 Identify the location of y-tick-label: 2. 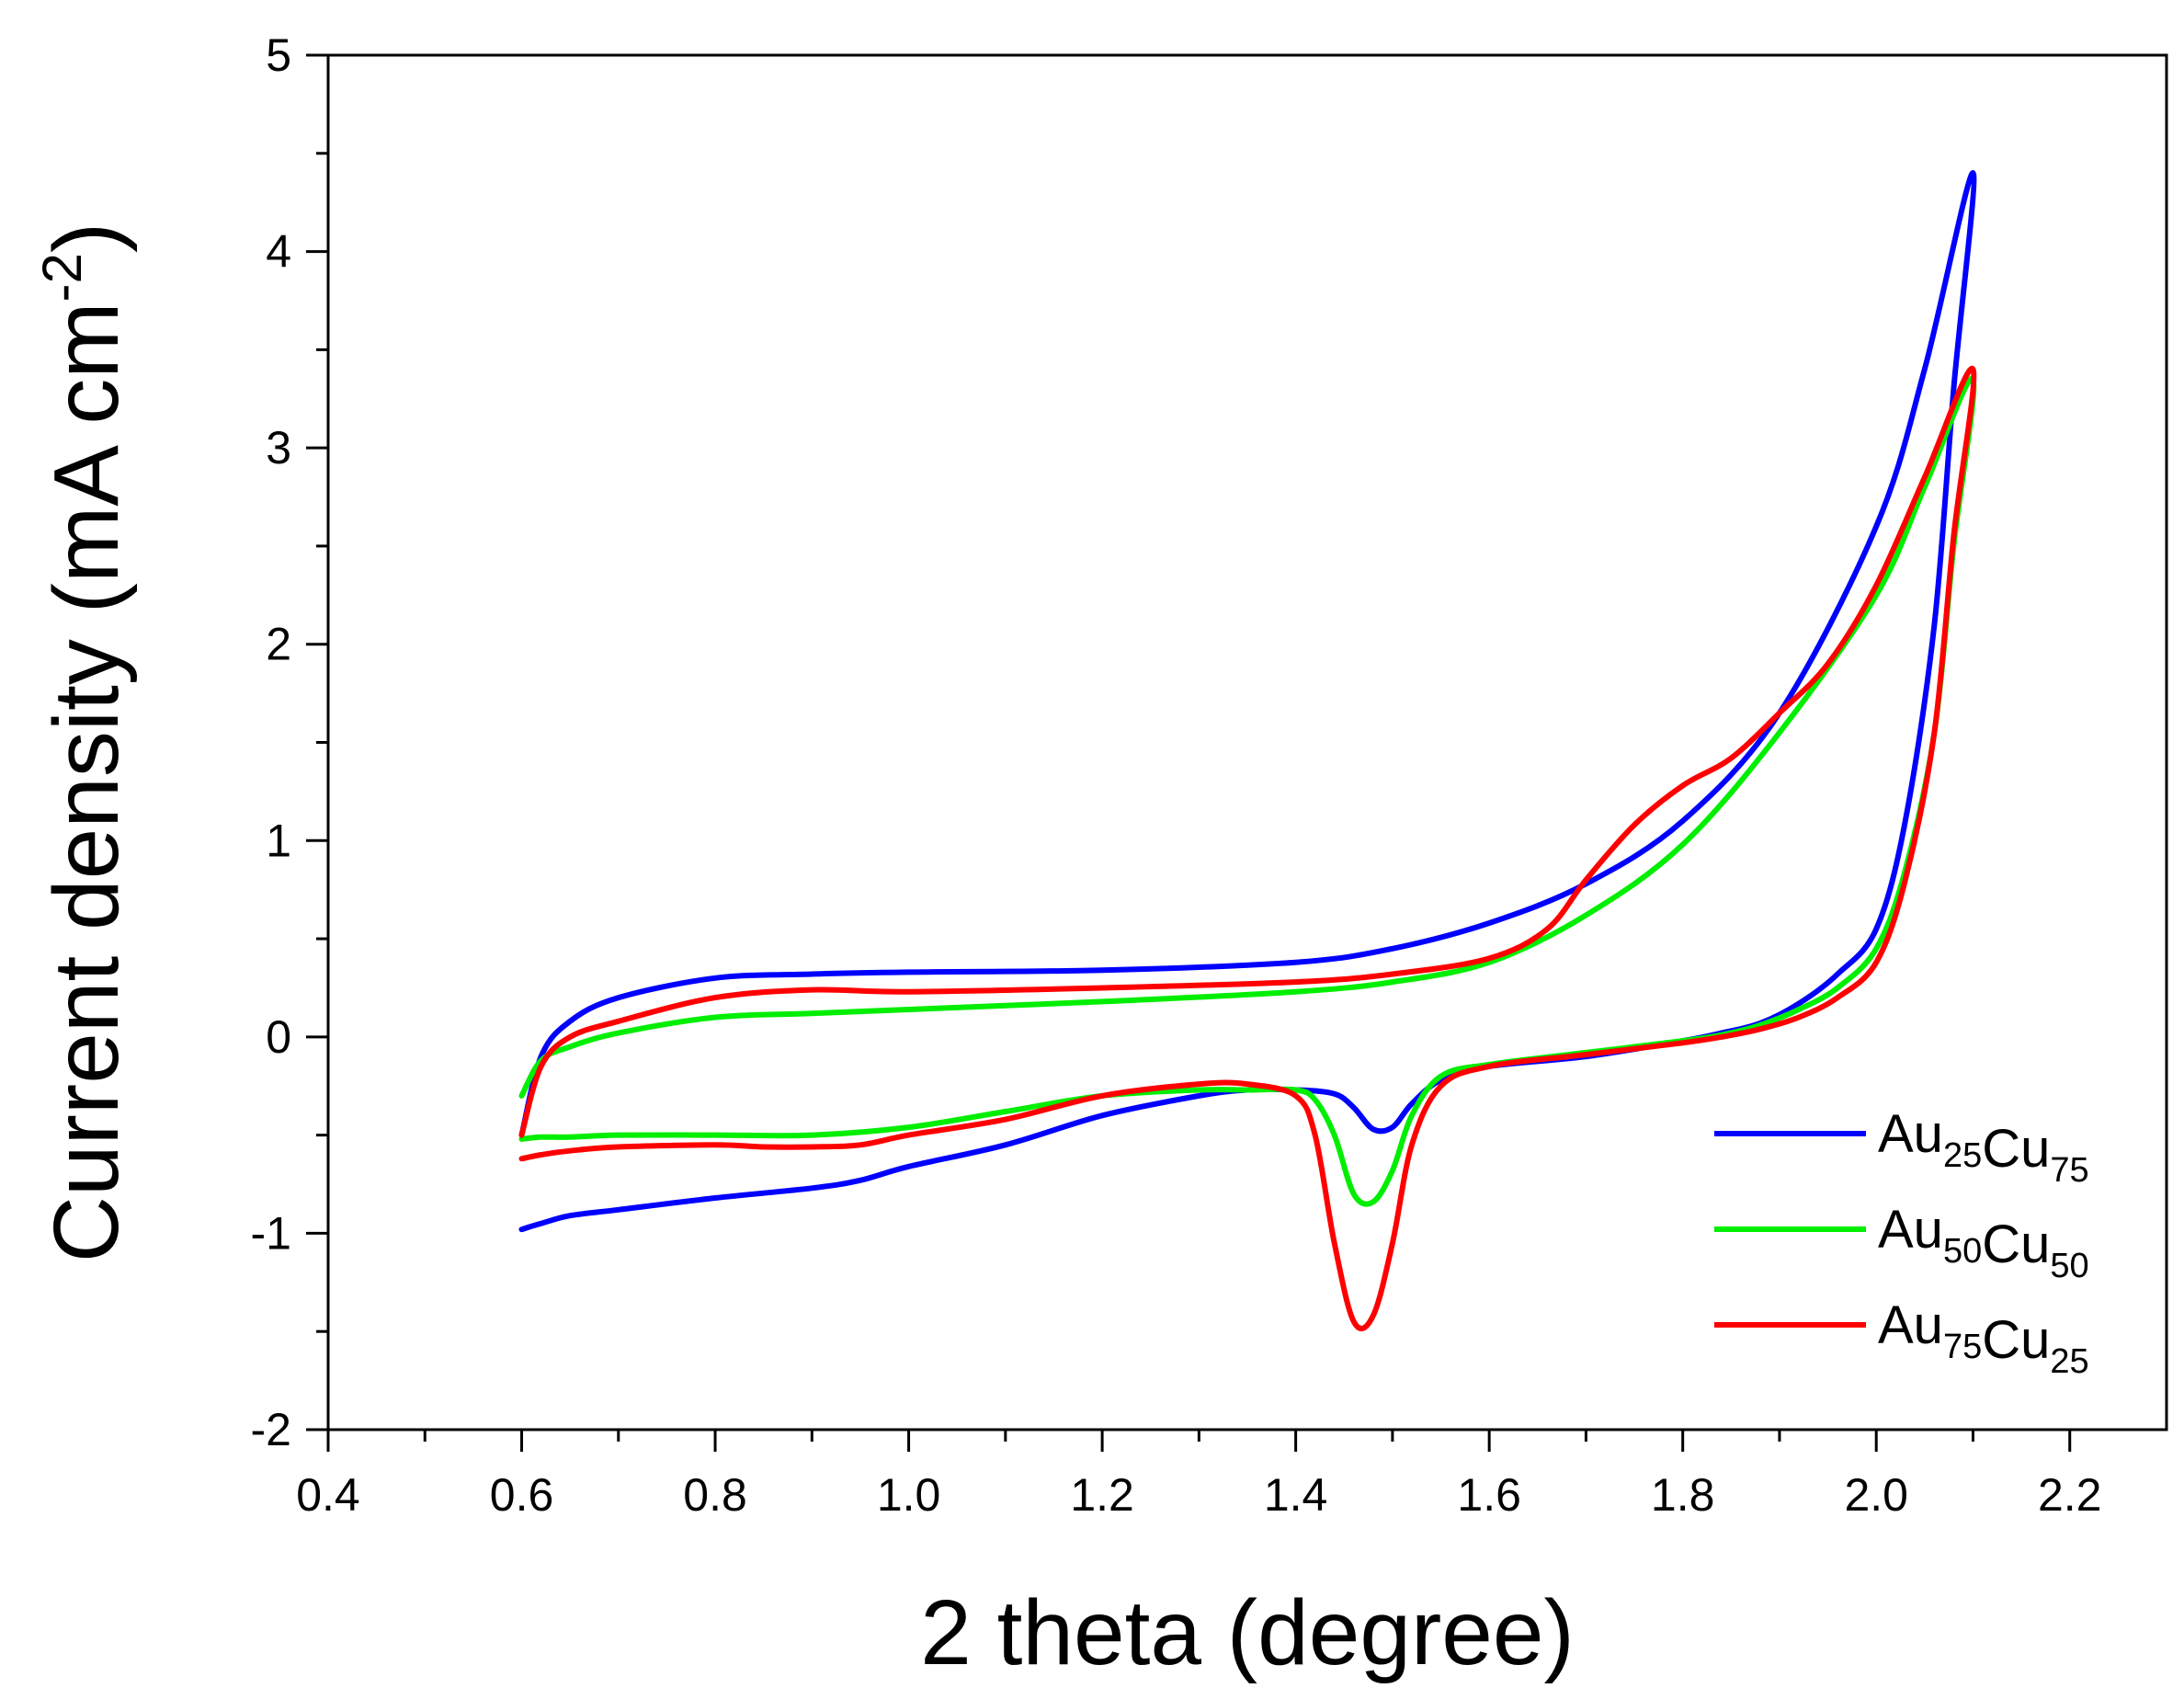
(278, 645).